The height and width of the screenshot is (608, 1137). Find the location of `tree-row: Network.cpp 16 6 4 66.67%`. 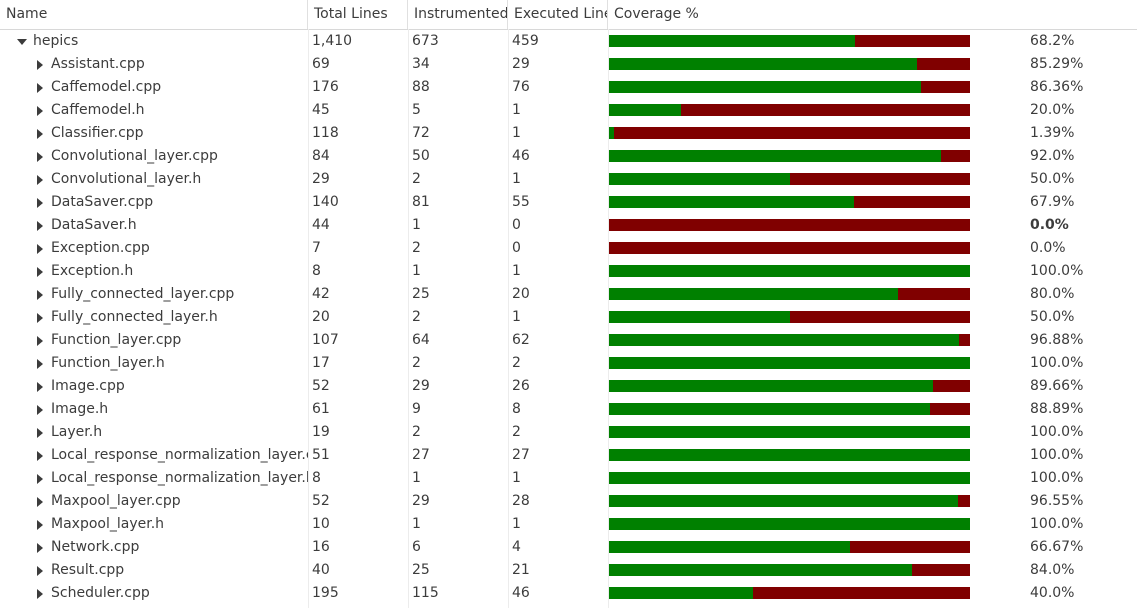

tree-row: Network.cpp 16 6 4 66.67% is located at coordinates (568, 547).